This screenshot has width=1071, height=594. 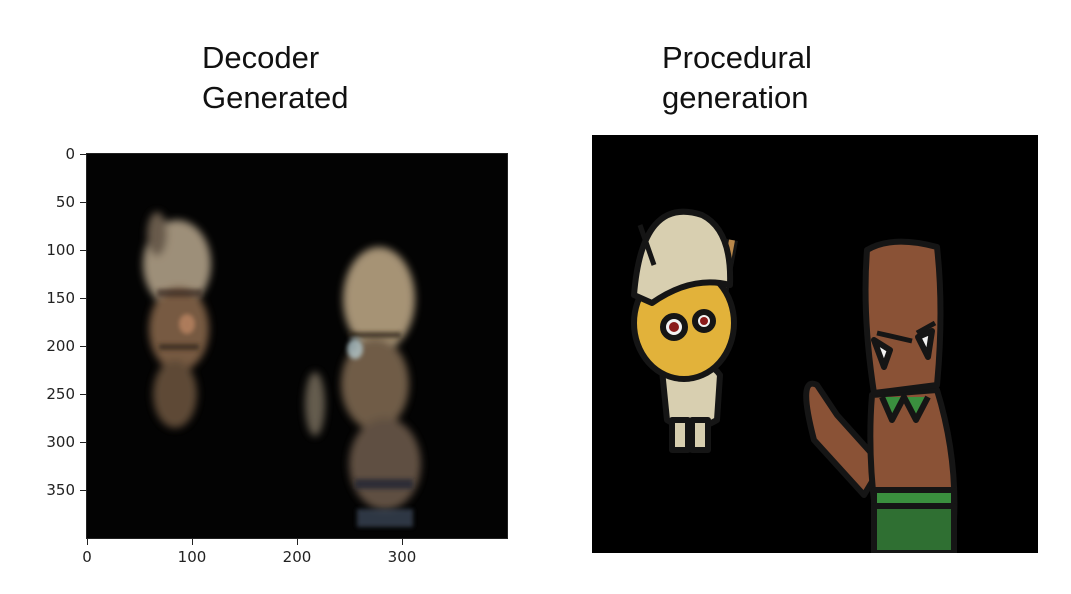 What do you see at coordinates (297, 557) in the screenshot?
I see `x-tick-label: 200` at bounding box center [297, 557].